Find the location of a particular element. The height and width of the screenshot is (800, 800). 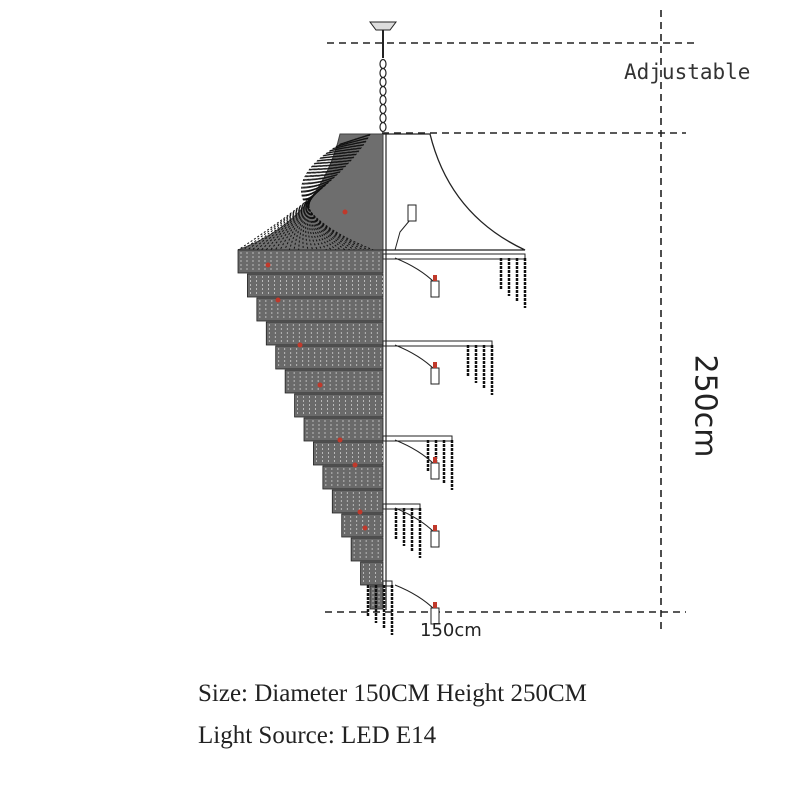

size-spec: Size: Diameter 150CM Height 250CM is located at coordinates (392, 693).